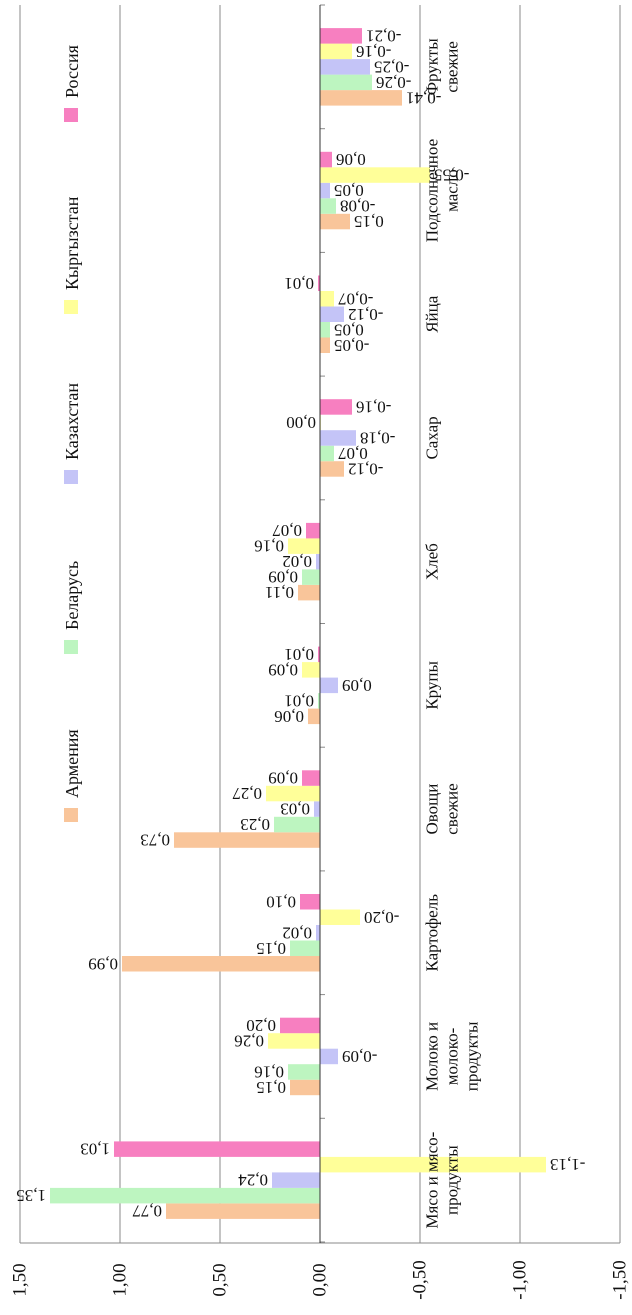 The width and height of the screenshot is (632, 1315). Describe the element at coordinates (391, 66) in the screenshot. I see `data-label: -0,25` at that location.